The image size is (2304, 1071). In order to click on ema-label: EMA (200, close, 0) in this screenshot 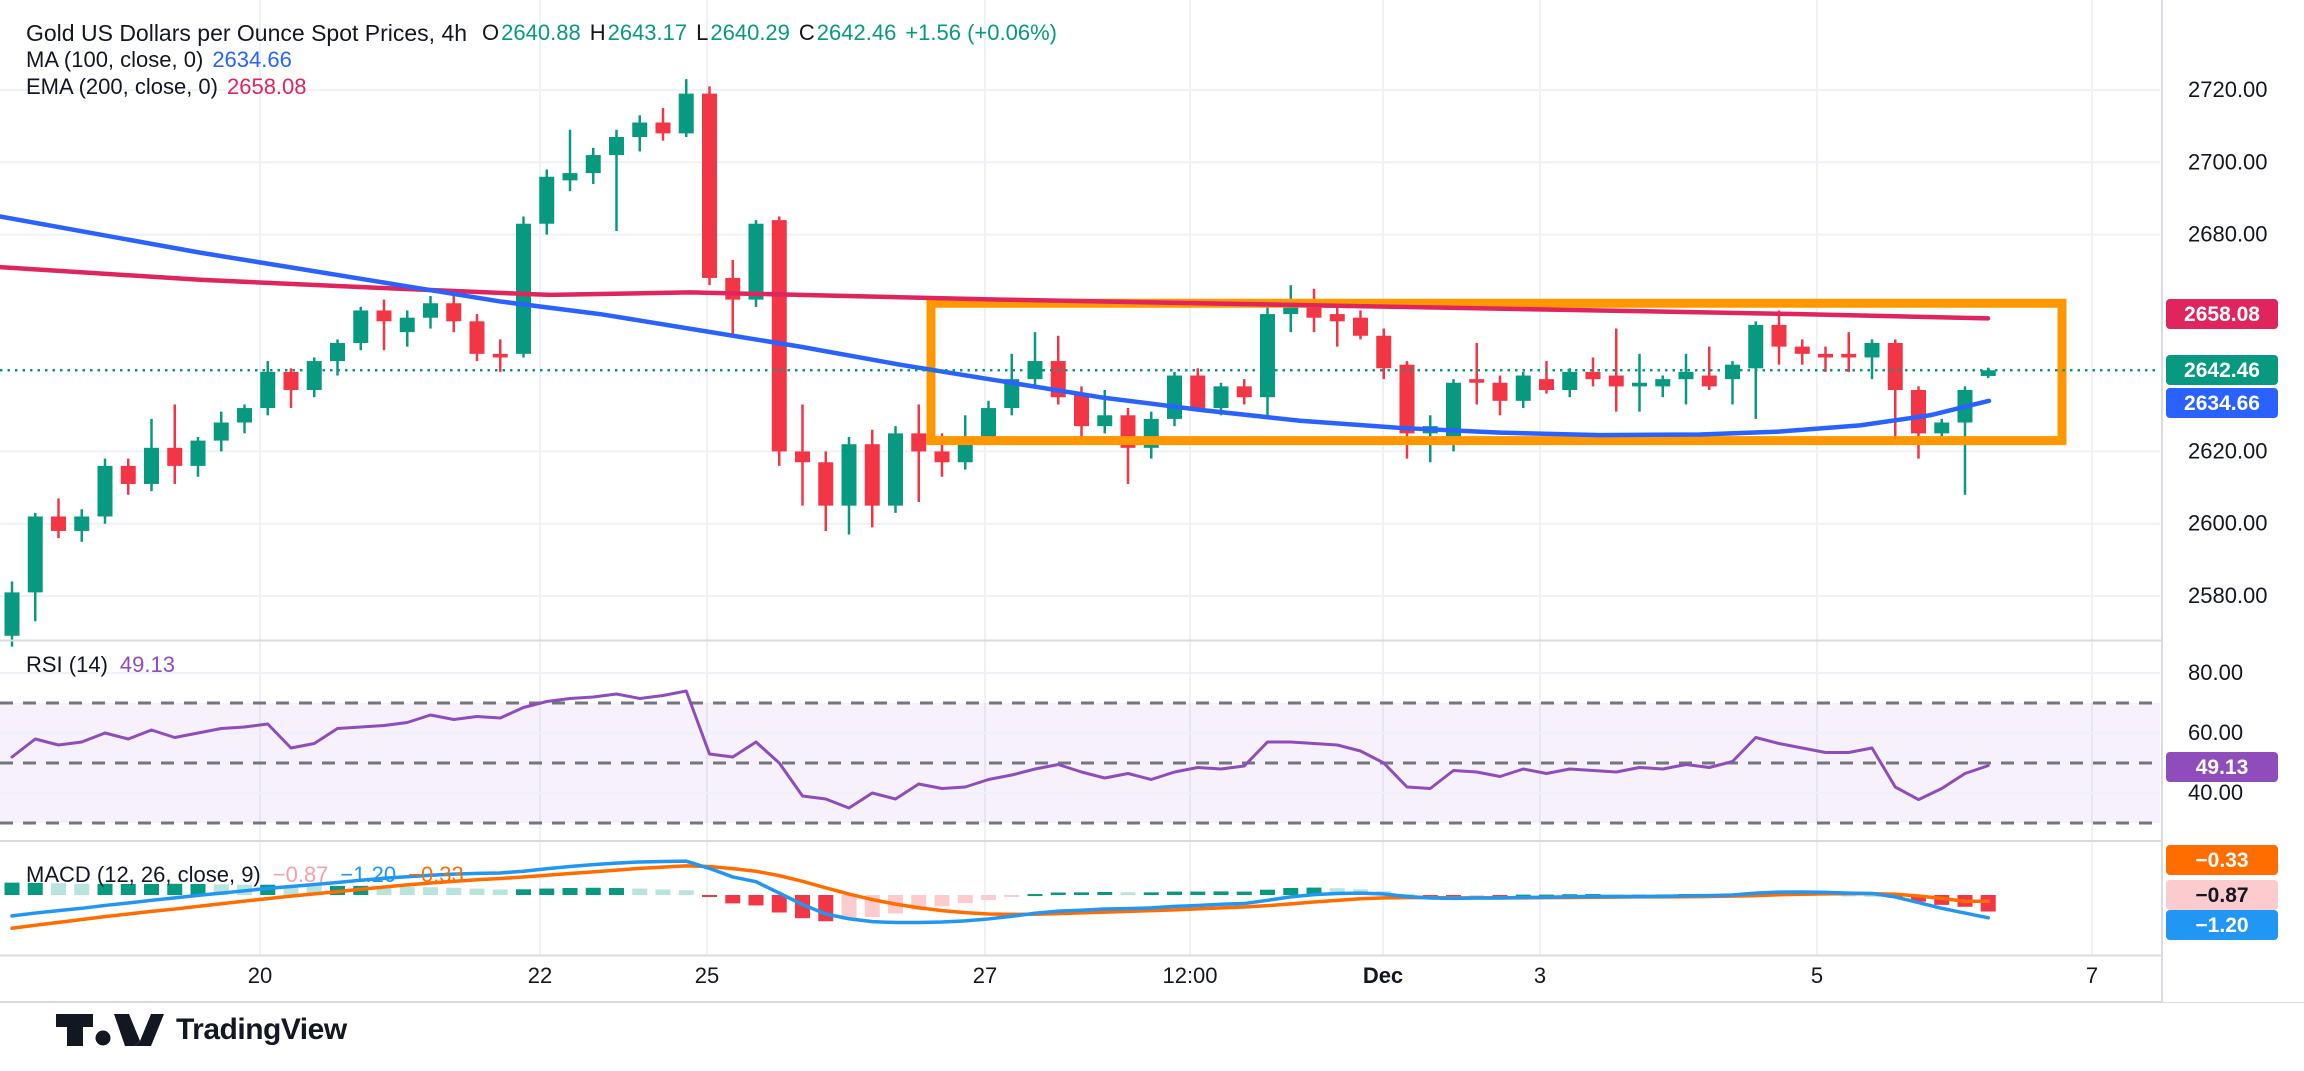, I will do `click(122, 86)`.